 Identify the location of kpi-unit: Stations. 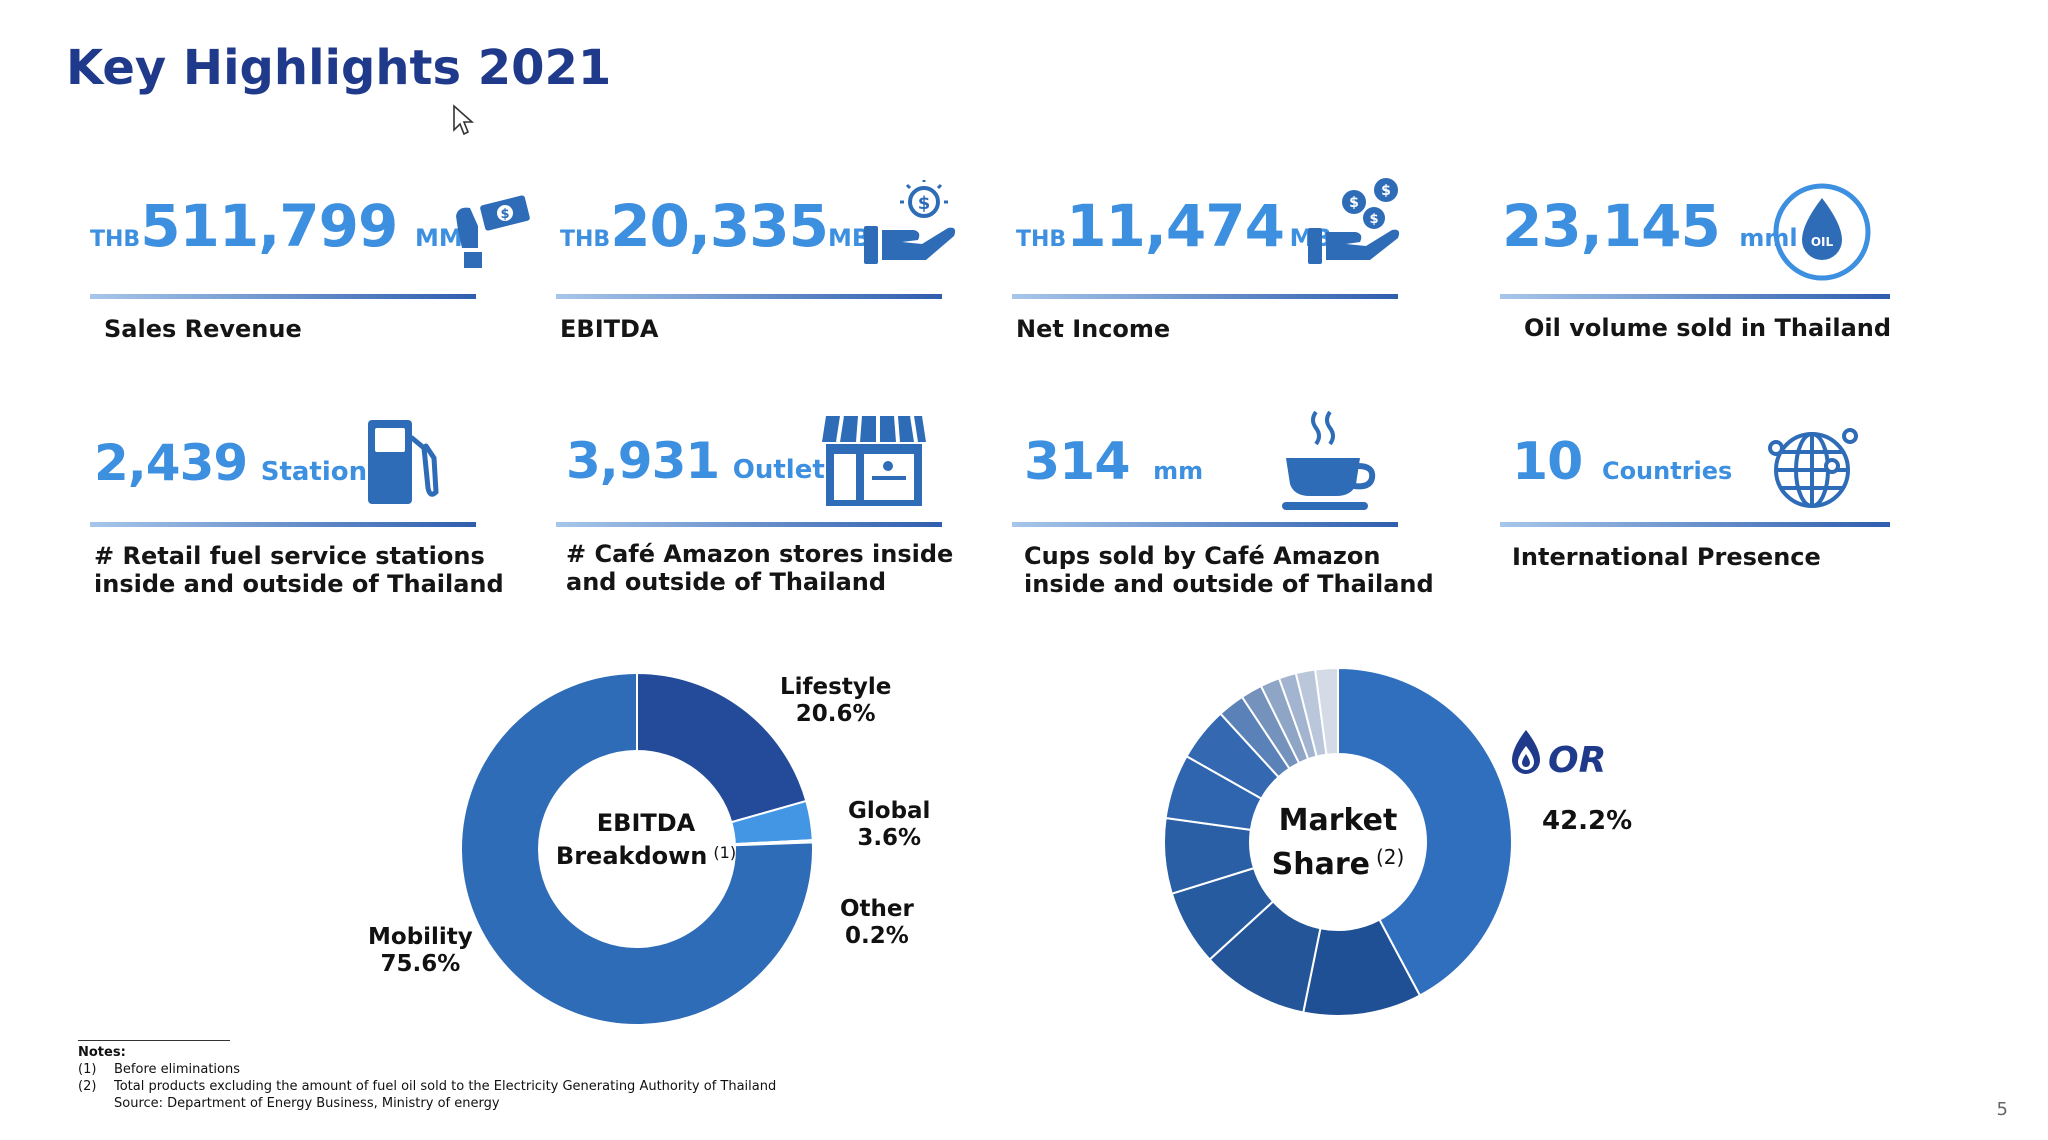
(321, 472).